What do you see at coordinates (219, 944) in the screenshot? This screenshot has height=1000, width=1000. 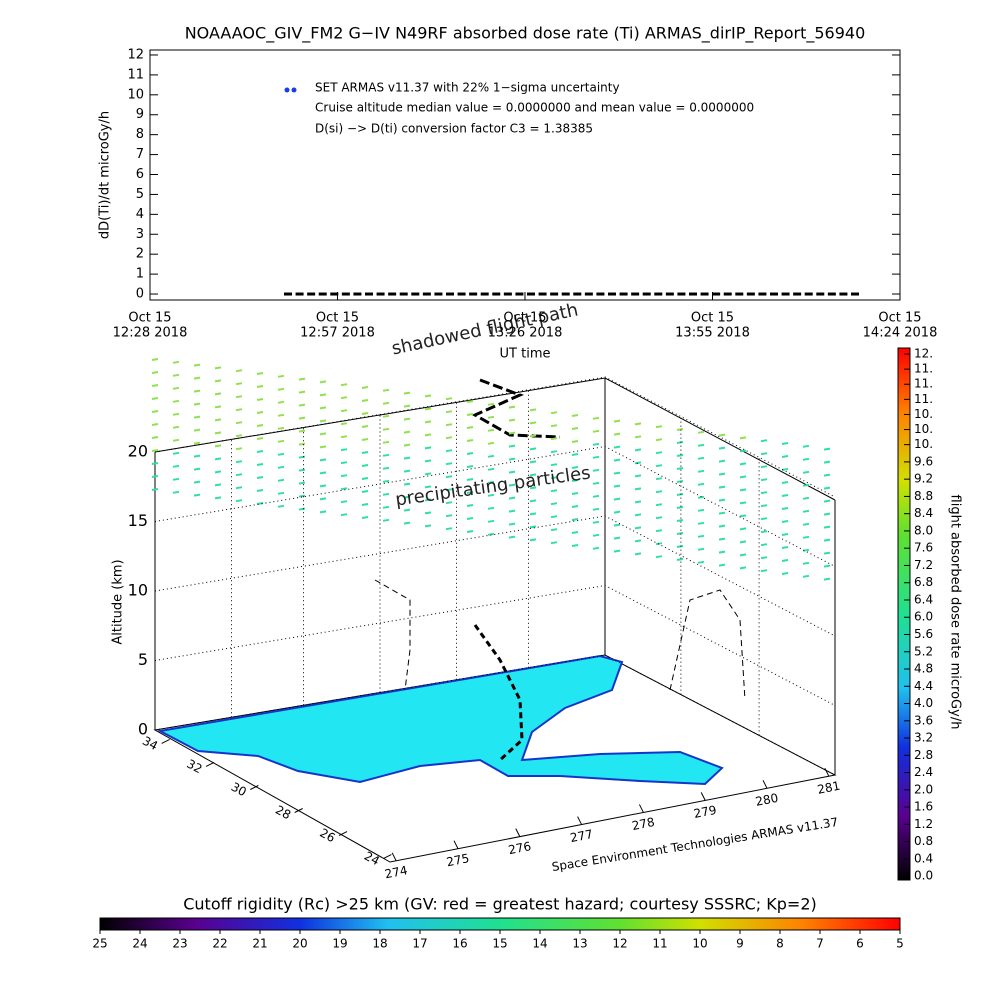 I see `colorbar-tick-label: 22` at bounding box center [219, 944].